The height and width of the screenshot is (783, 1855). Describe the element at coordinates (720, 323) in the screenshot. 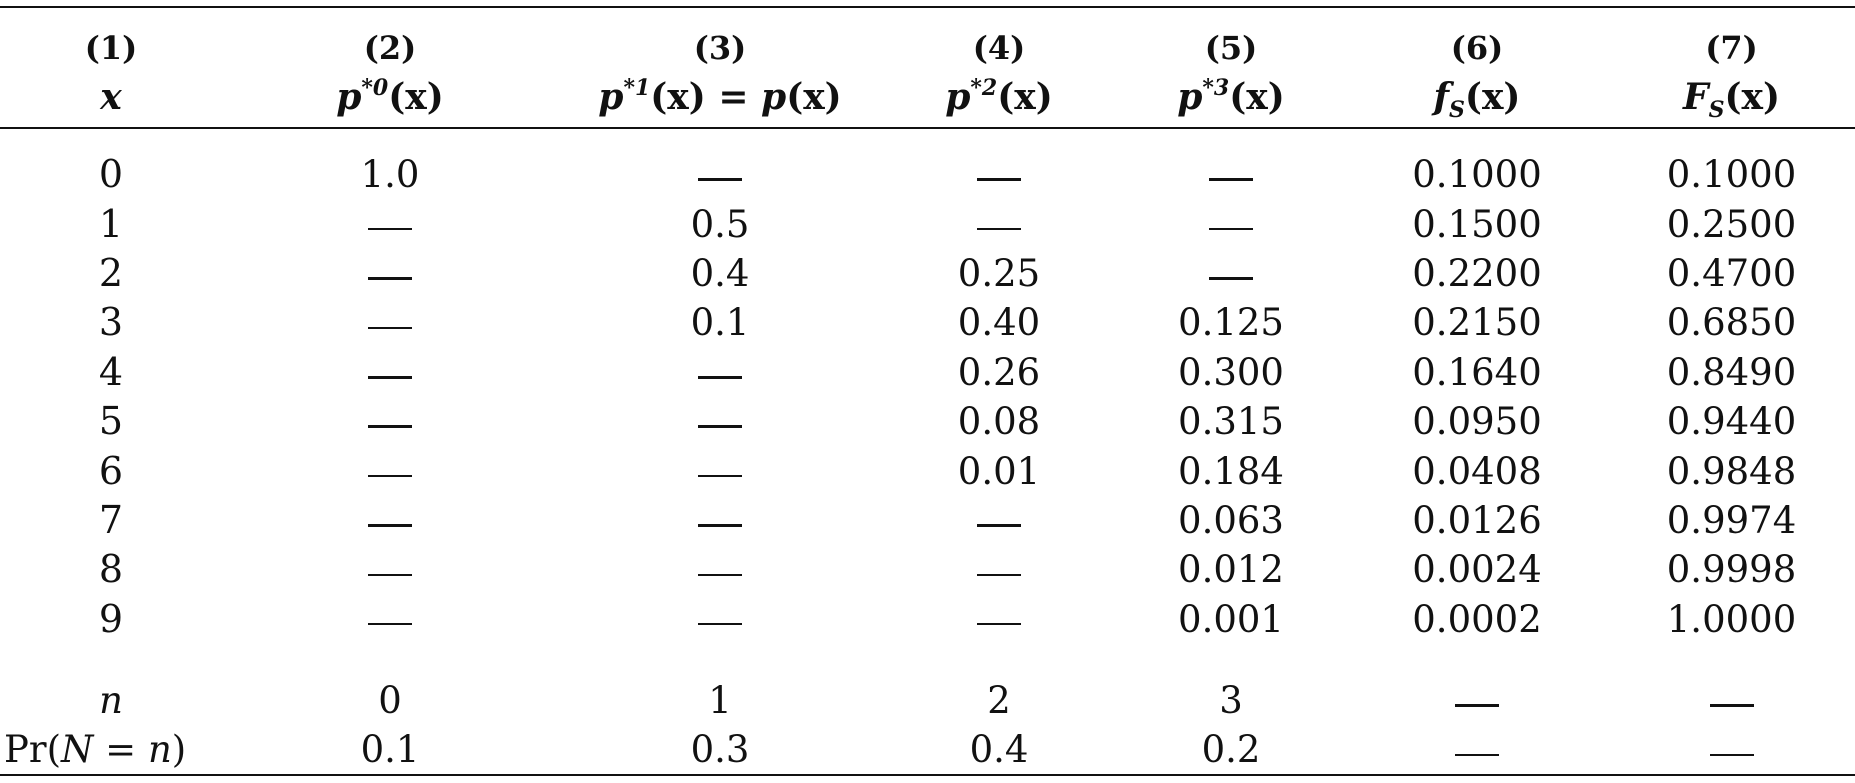

I see `cell-p1: 0.1` at that location.